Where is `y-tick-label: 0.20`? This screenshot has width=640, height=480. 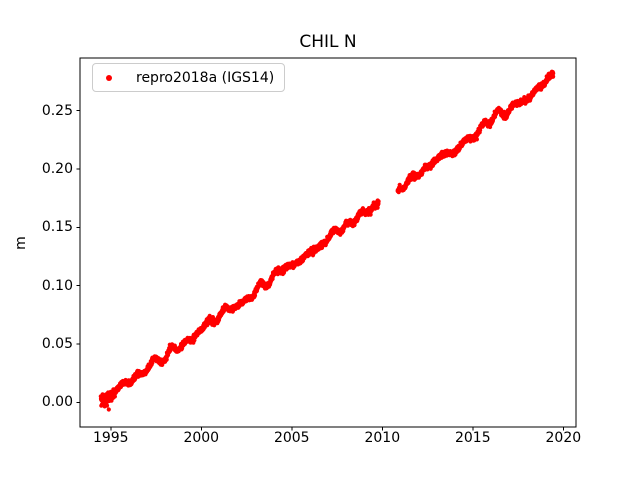
y-tick-label: 0.20 is located at coordinates (57, 168).